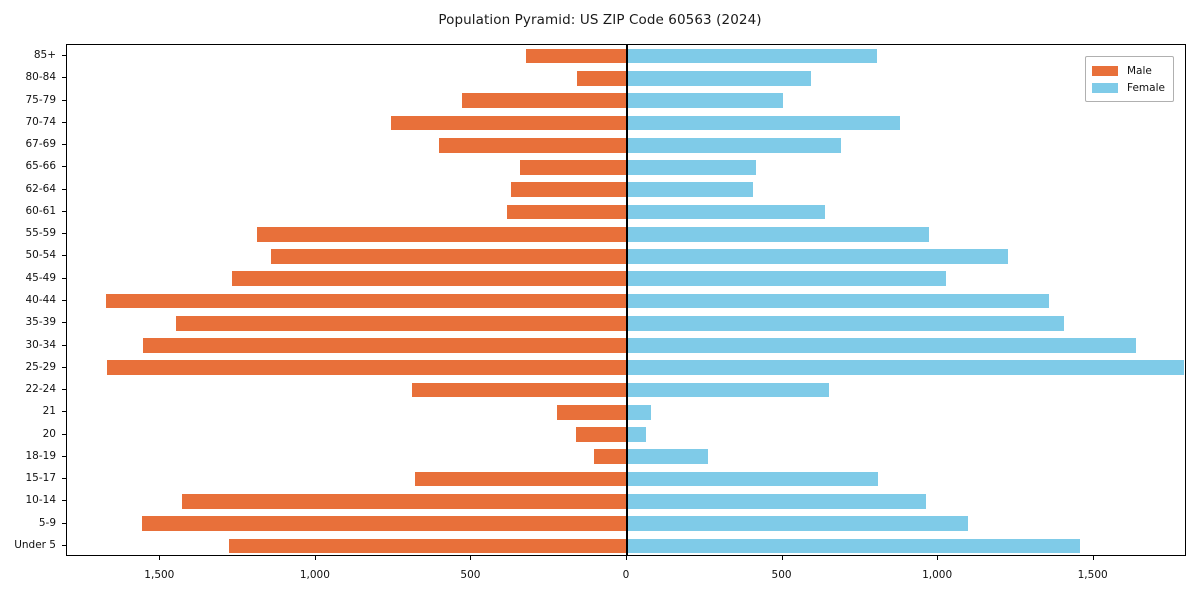 The width and height of the screenshot is (1200, 600). I want to click on x-axis: 1,500 1,000 500 0 500 1,000 1,500, so click(600, 578).